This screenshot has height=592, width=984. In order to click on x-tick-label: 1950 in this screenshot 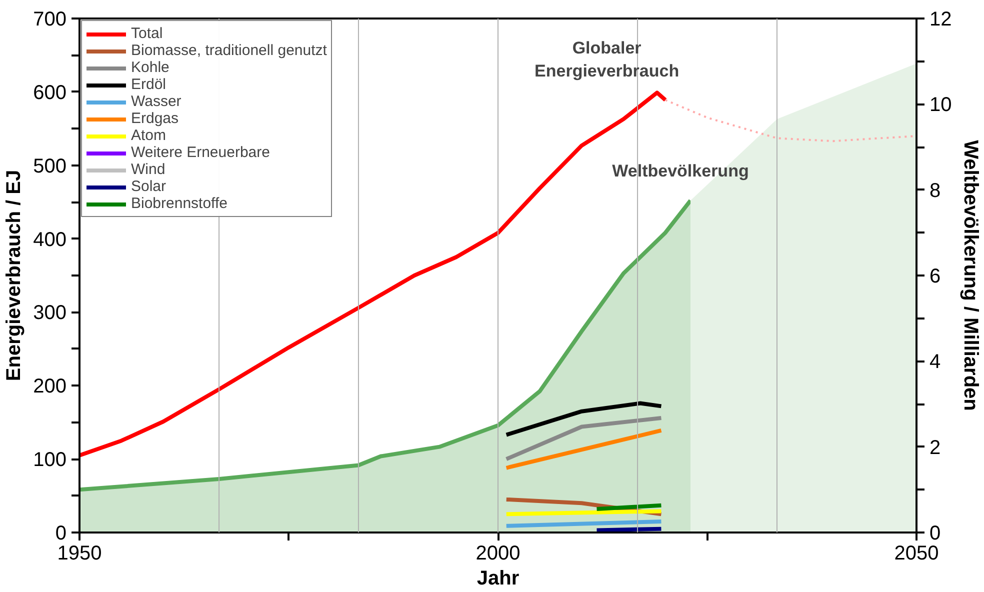, I will do `click(79, 553)`.